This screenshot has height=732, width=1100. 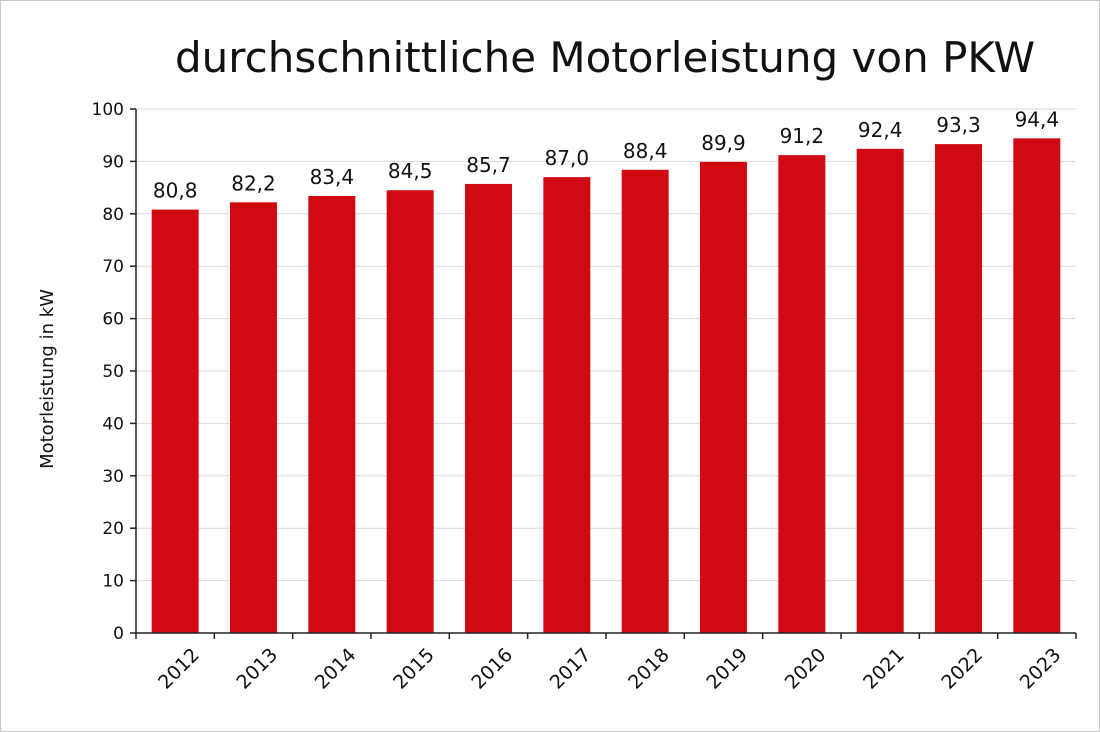 I want to click on data-label: 80,8, so click(x=175, y=191).